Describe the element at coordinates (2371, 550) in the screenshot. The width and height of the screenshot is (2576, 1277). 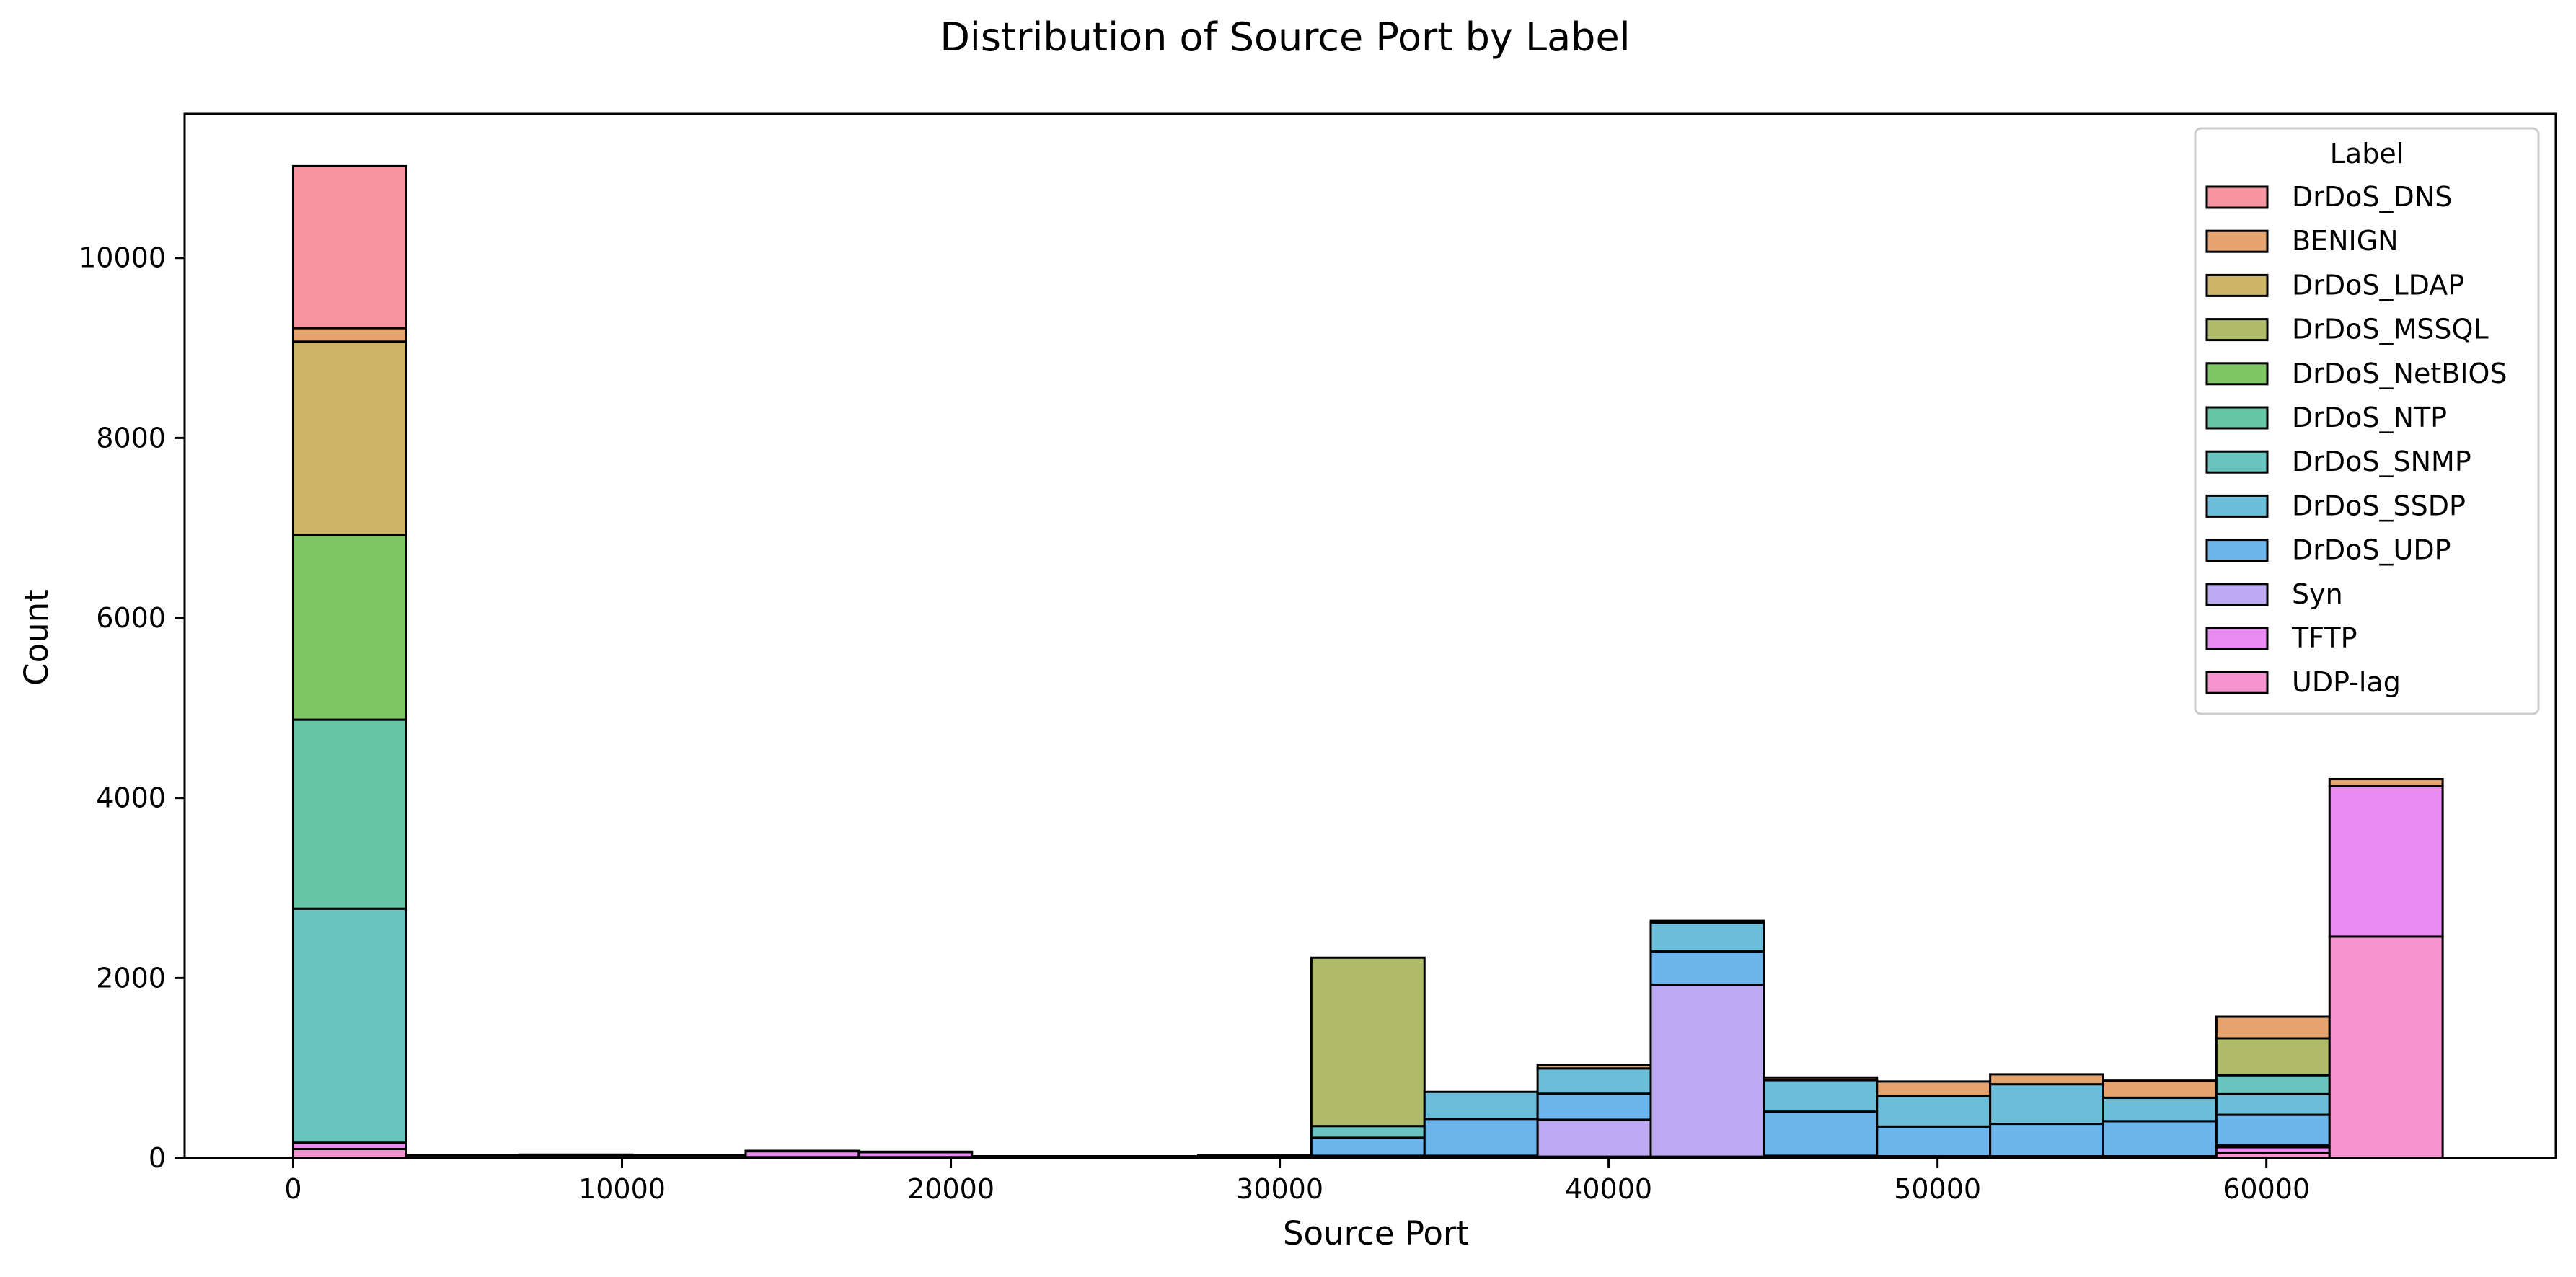
I see `legend-label: DrDoS_UDP` at that location.